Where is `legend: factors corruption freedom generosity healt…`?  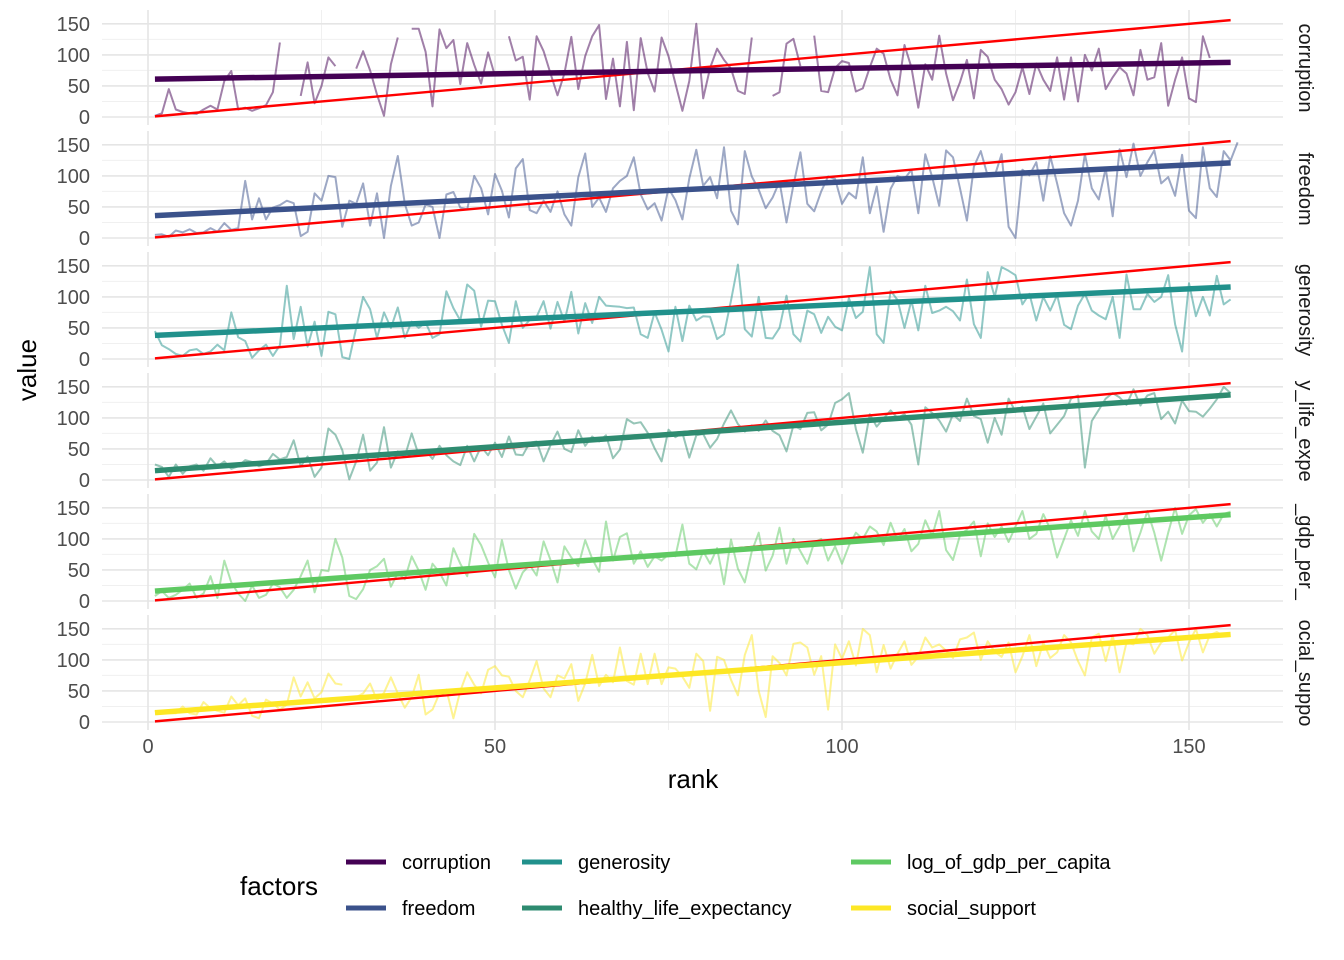 legend: factors corruption freedom generosity healt… is located at coordinates (675, 886).